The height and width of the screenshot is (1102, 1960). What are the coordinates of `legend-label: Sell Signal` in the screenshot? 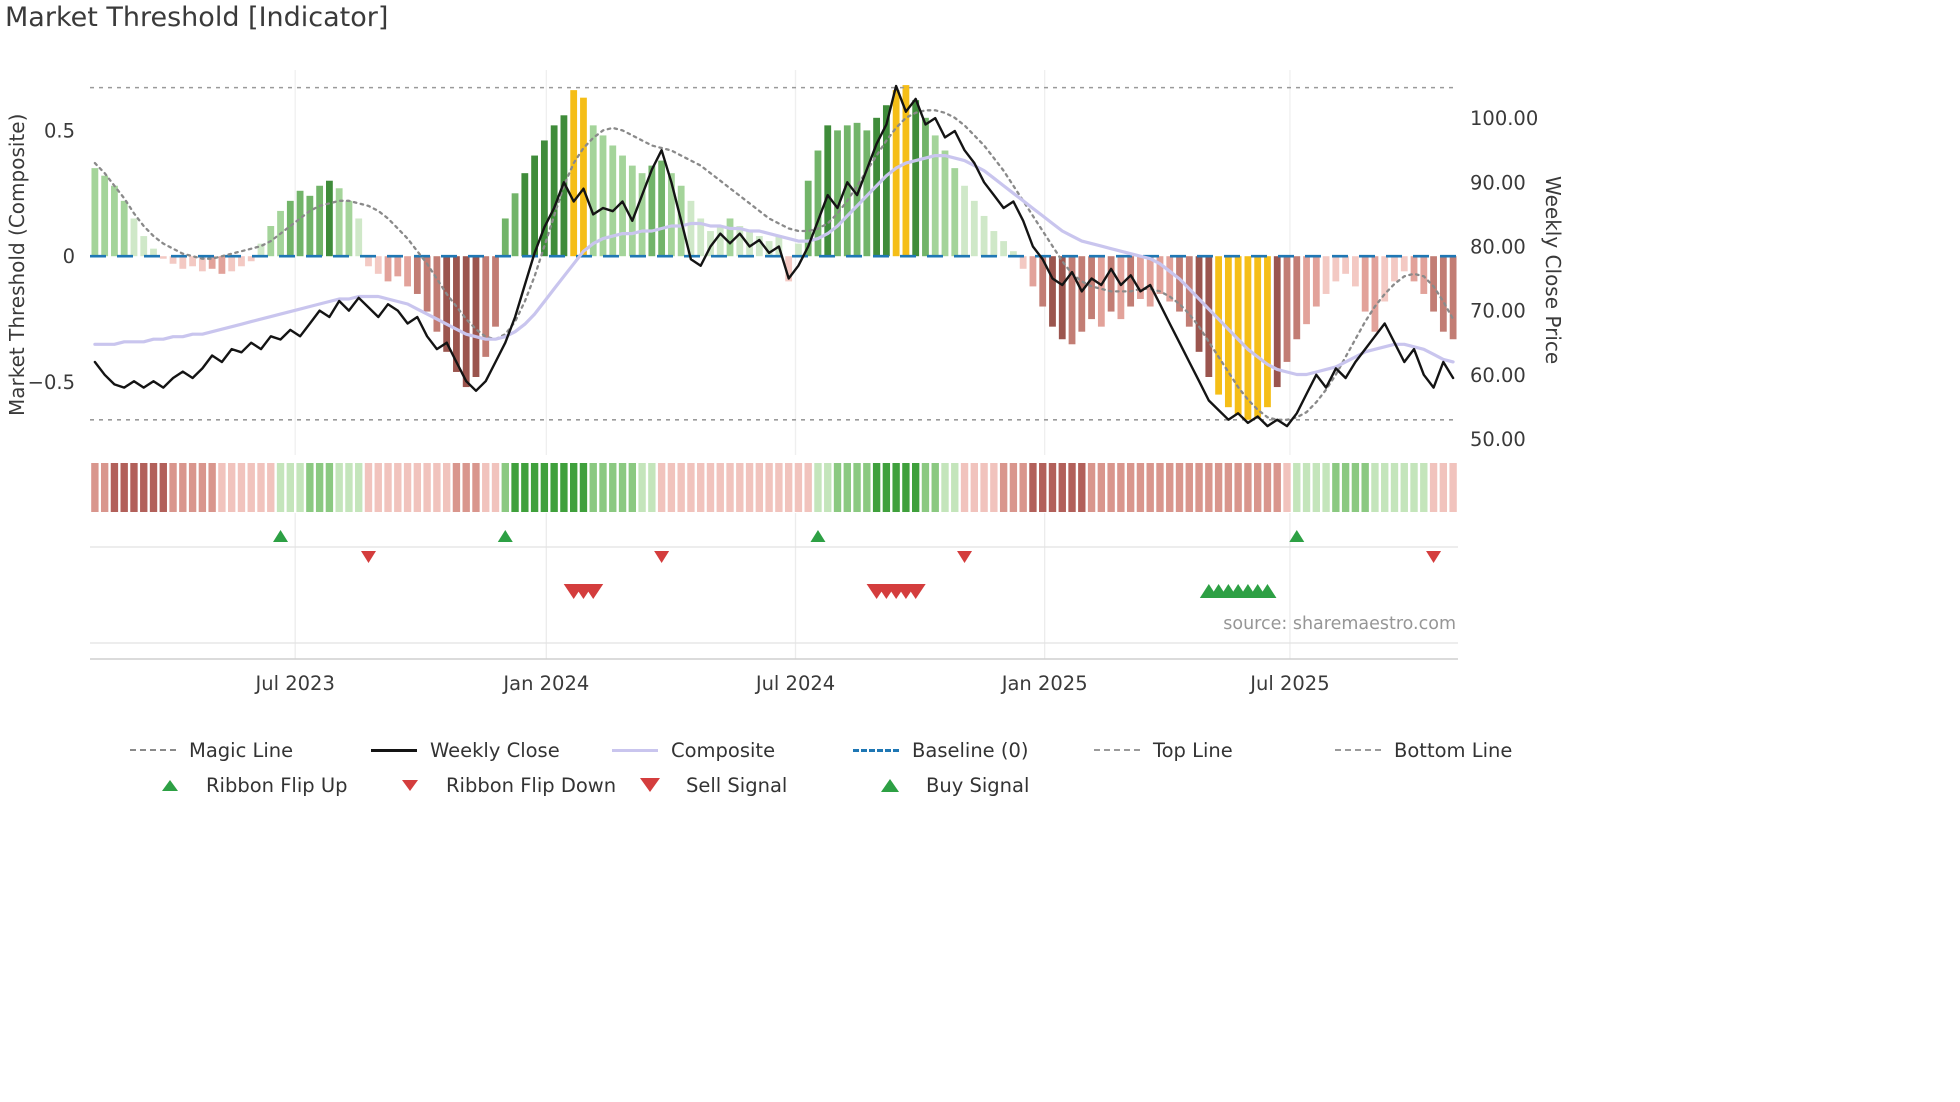 It's located at (737, 785).